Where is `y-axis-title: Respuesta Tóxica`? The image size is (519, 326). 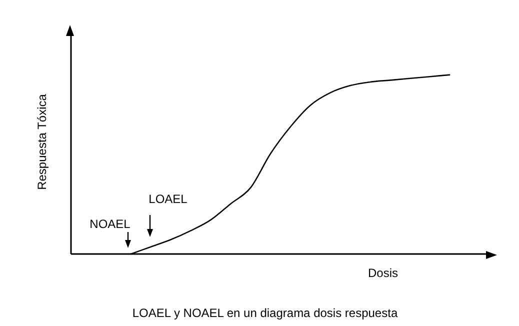
y-axis-title: Respuesta Tóxica is located at coordinates (42, 142).